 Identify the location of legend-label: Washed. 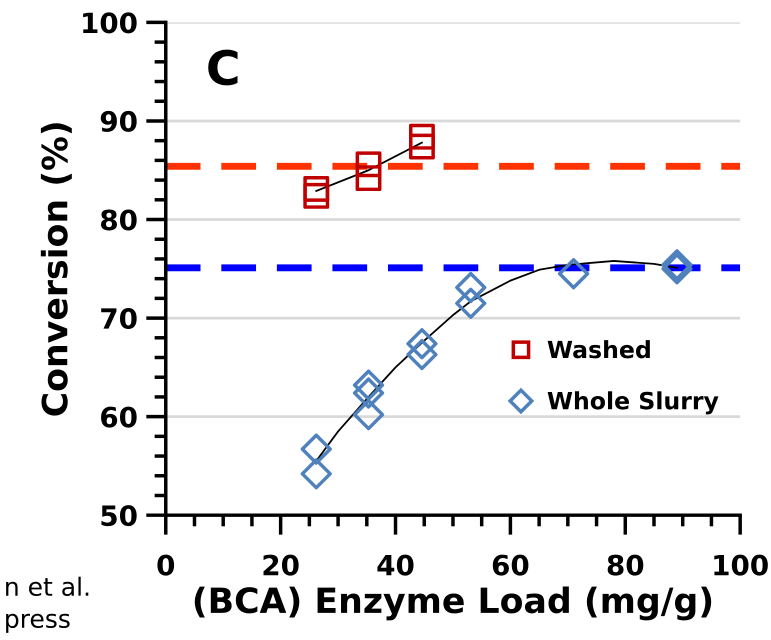
(599, 349).